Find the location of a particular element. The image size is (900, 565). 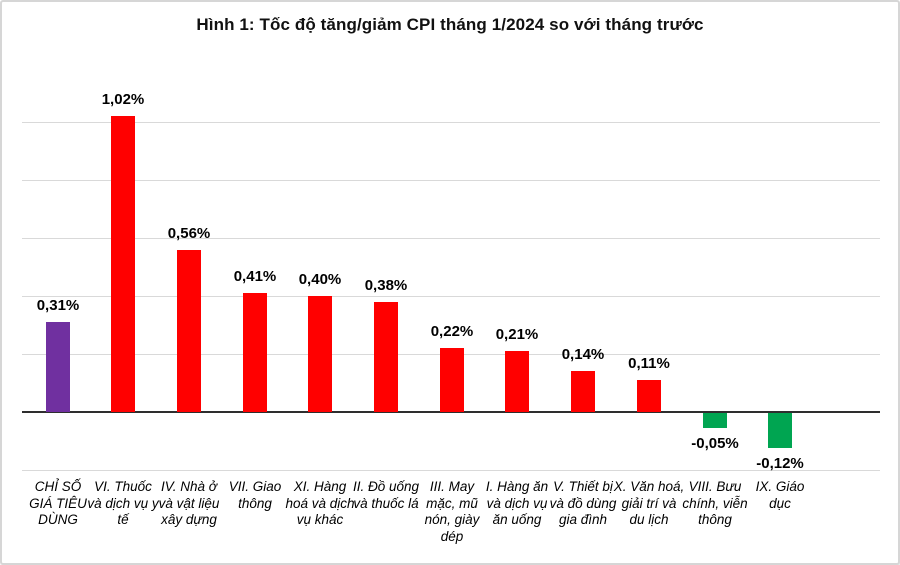

category-label: VII. Giao thông is located at coordinates (255, 495).